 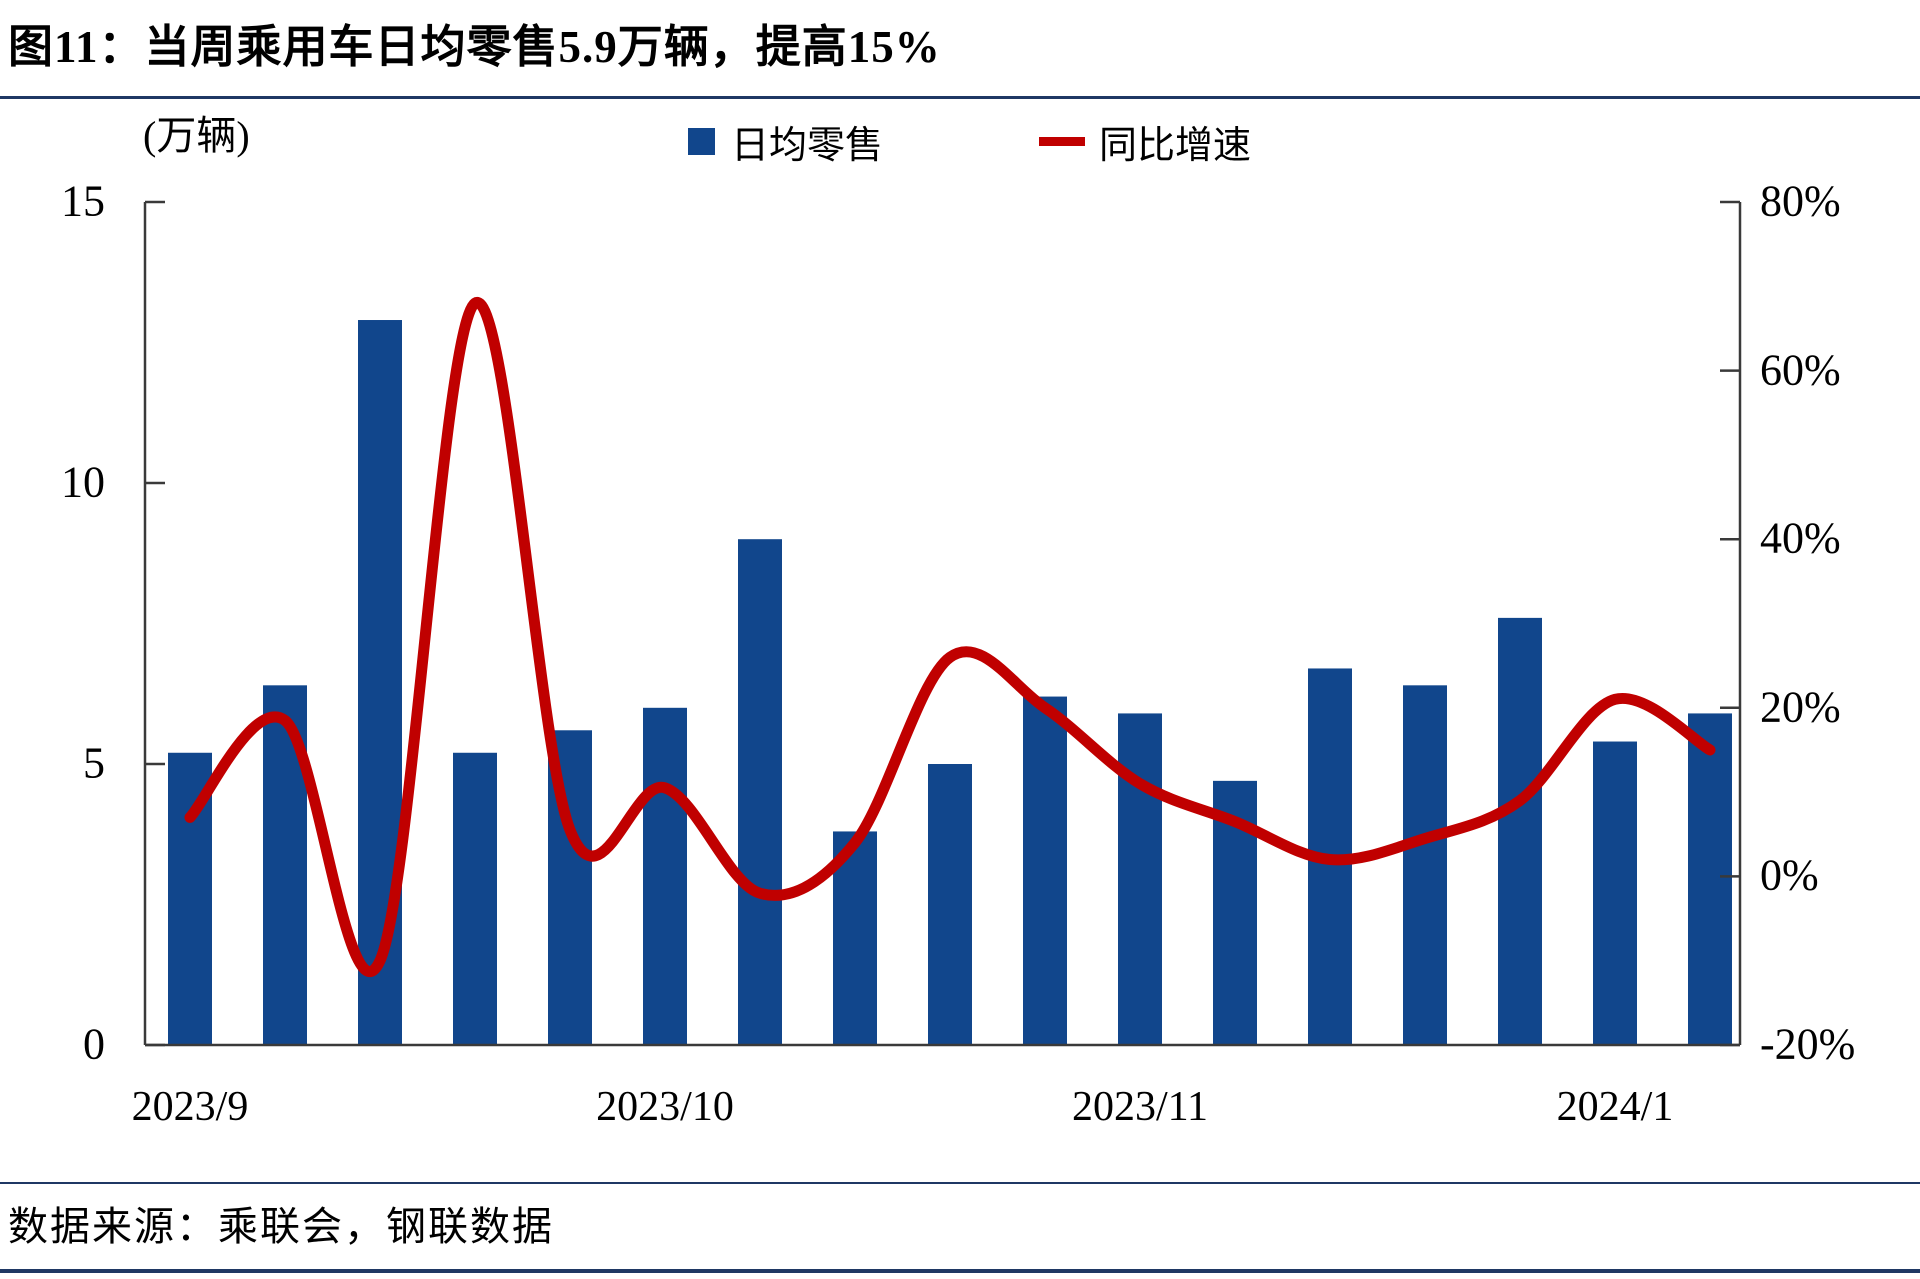 What do you see at coordinates (665, 1107) in the screenshot?
I see `x-axis-tick-label: 2023/10` at bounding box center [665, 1107].